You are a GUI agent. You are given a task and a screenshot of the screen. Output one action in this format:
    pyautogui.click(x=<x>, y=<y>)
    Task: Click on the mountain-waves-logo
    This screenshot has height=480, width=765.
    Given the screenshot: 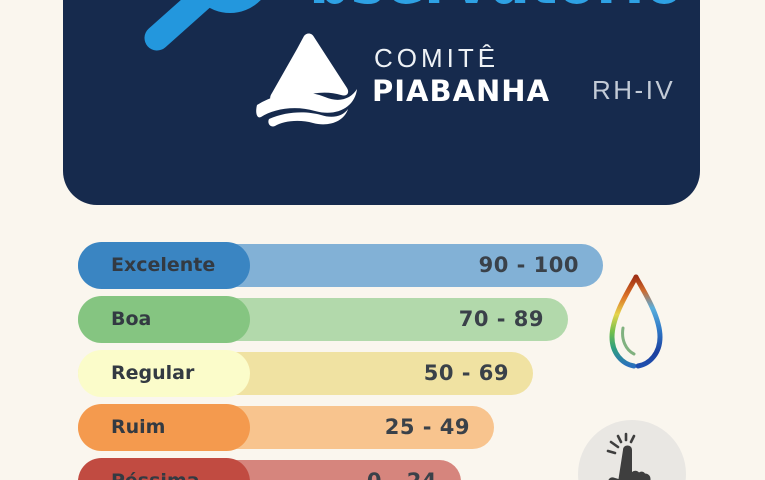 What is the action you would take?
    pyautogui.click(x=306, y=80)
    